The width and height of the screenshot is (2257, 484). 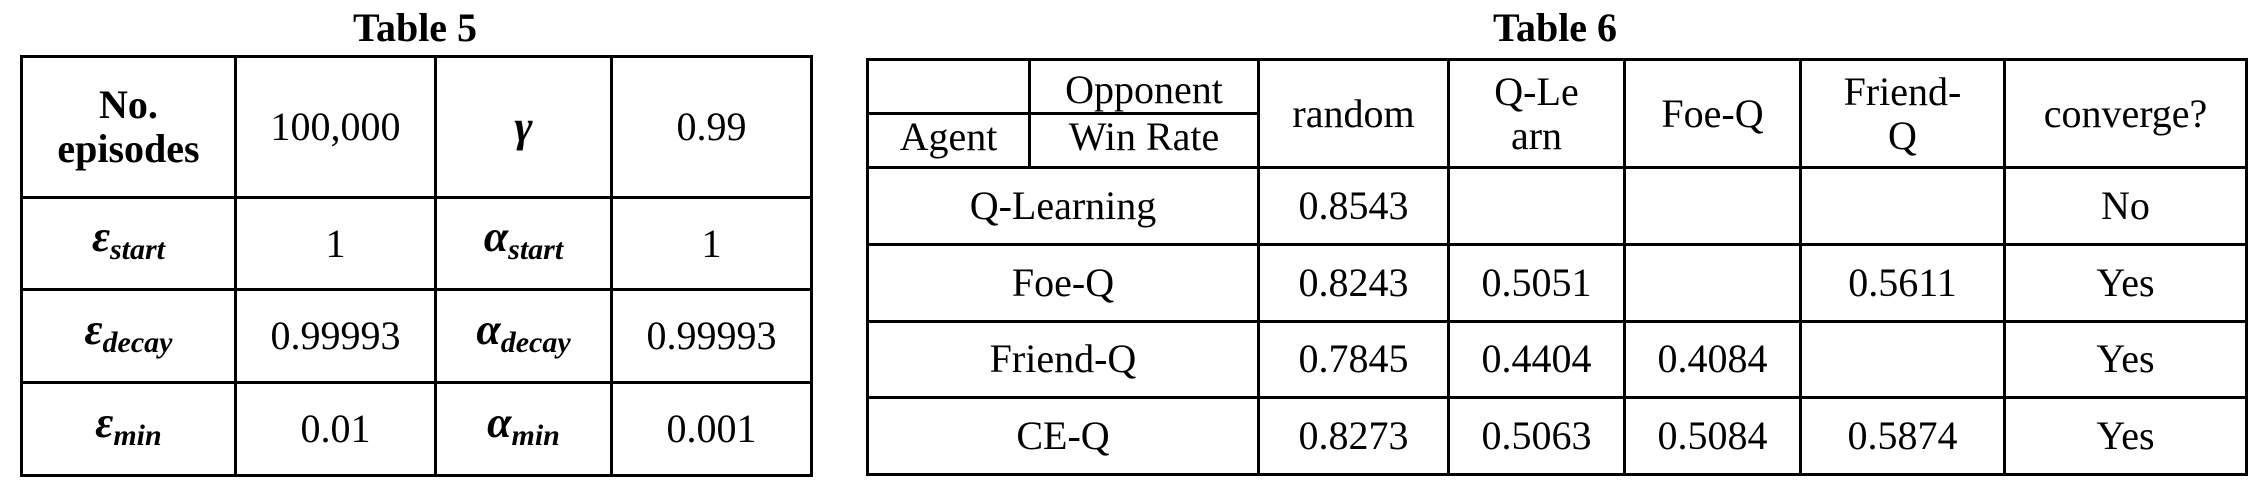 I want to click on param-label-epsilon-start: εstart, so click(x=128, y=243).